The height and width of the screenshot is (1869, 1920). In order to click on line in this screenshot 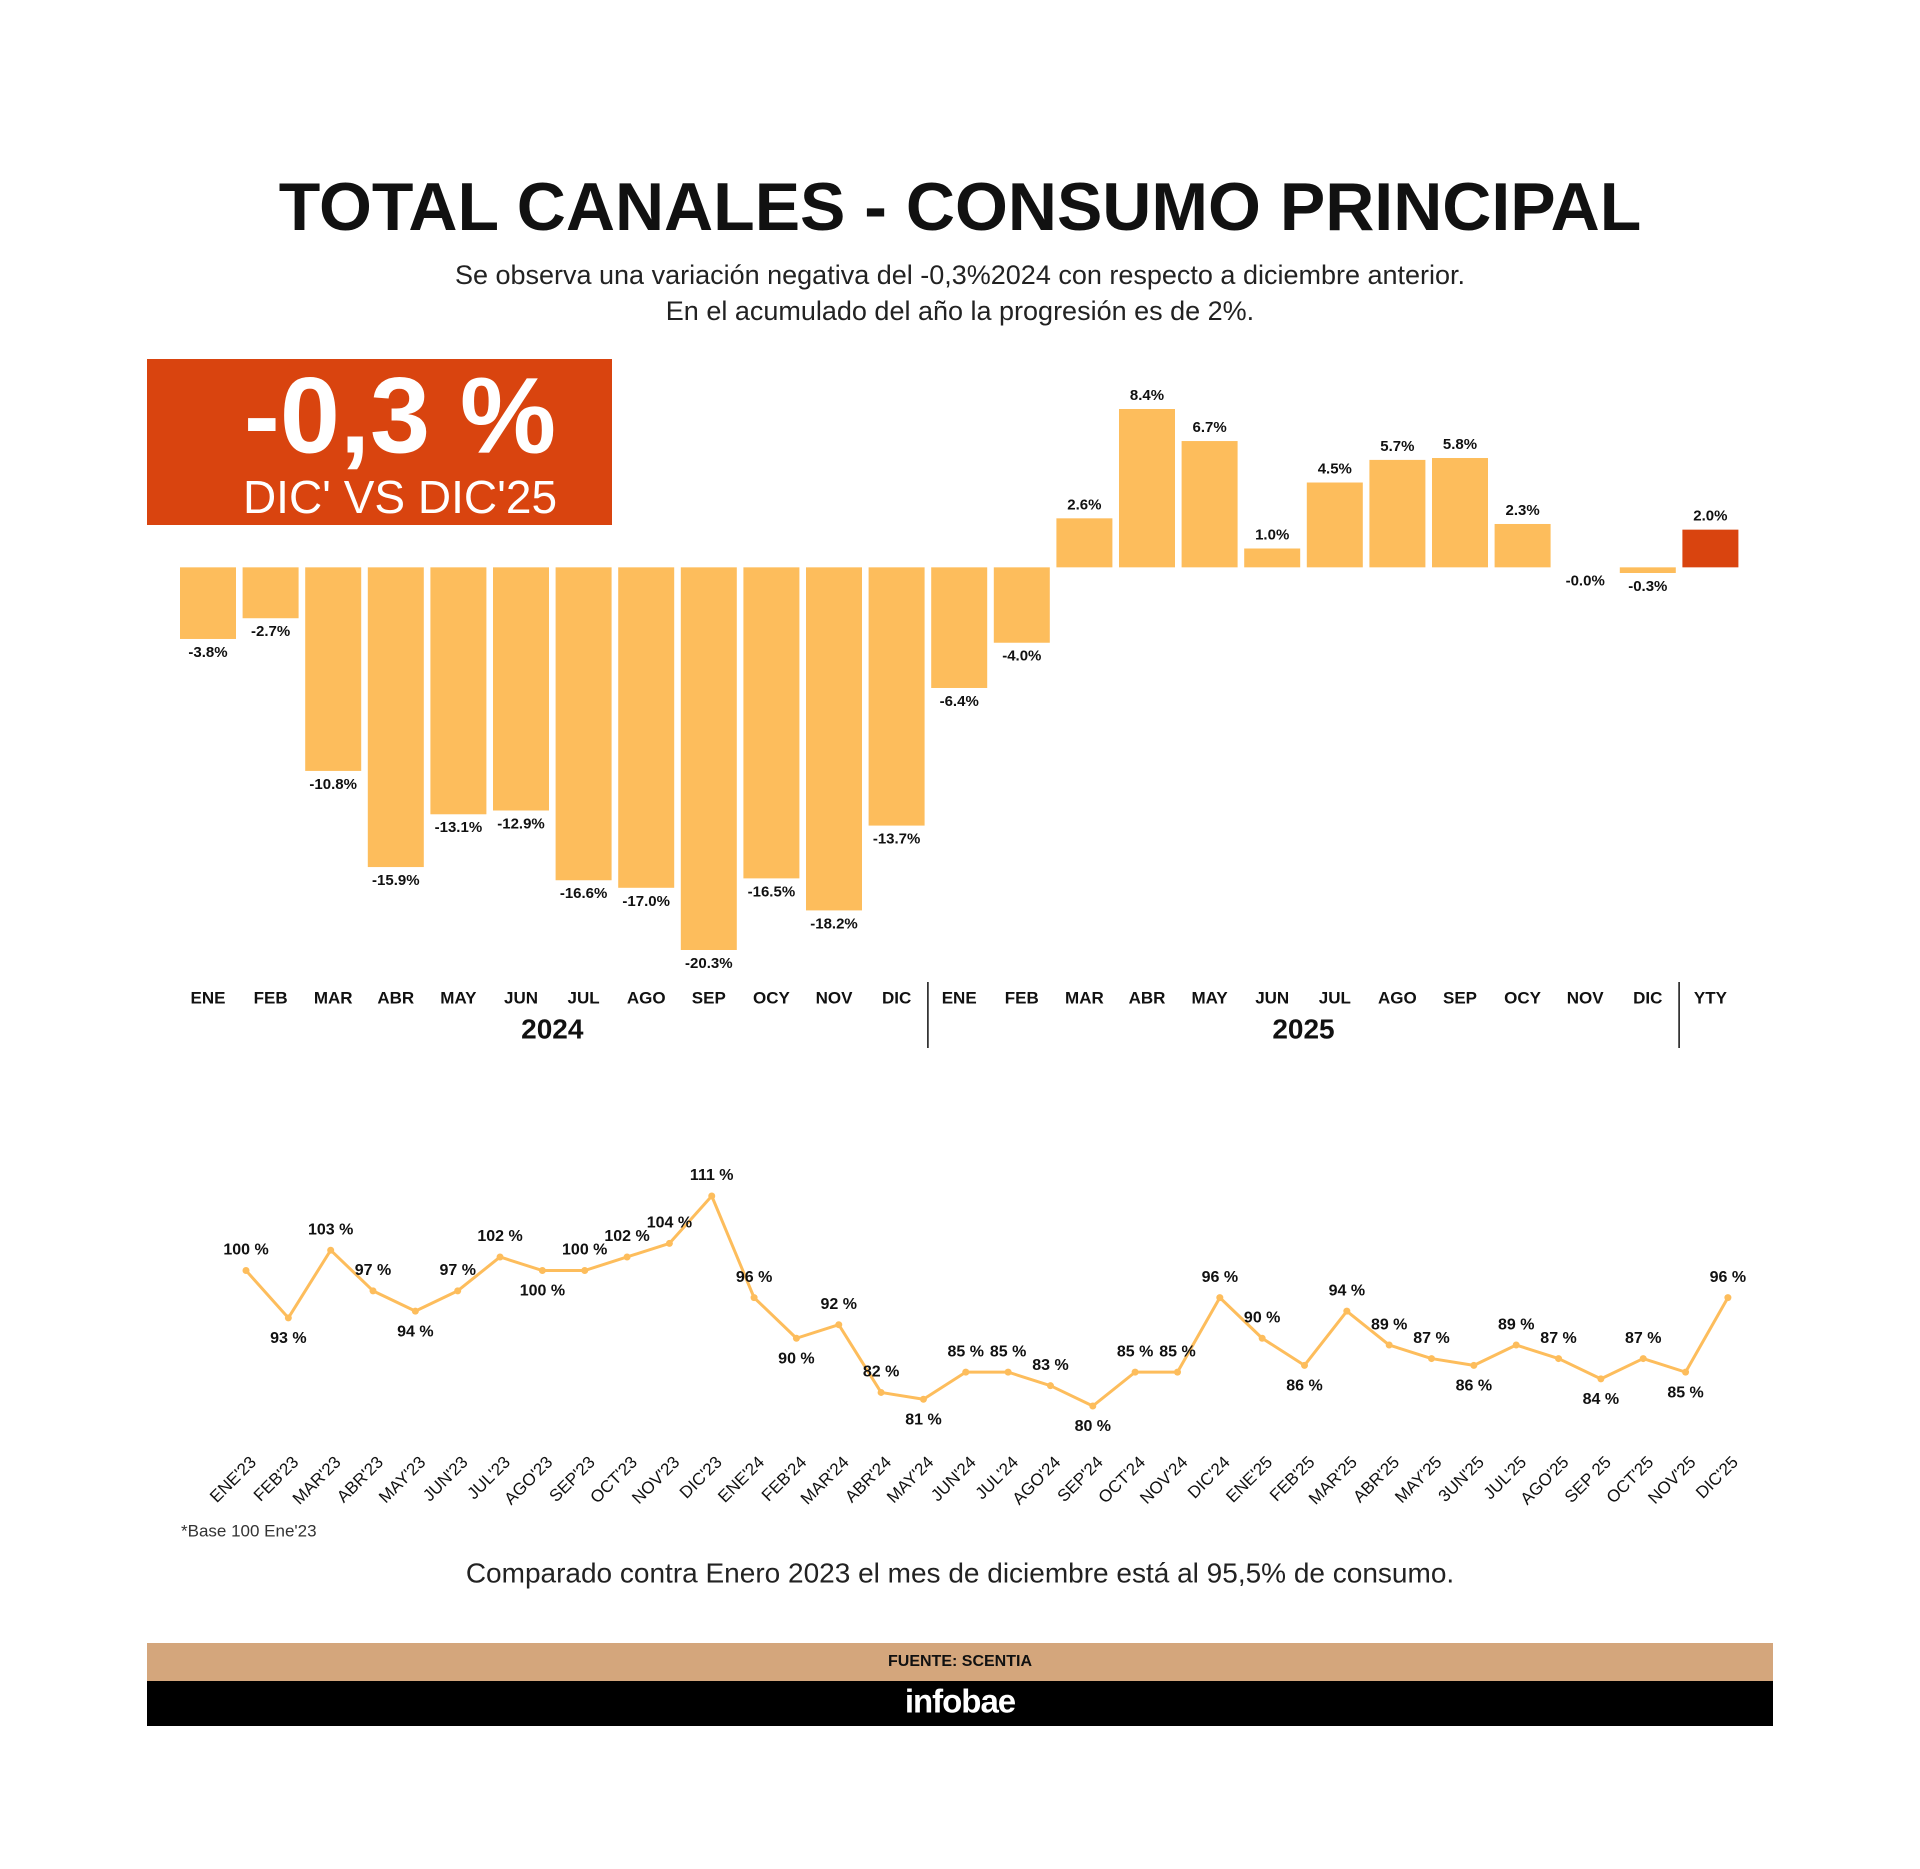, I will do `click(987, 1301)`.